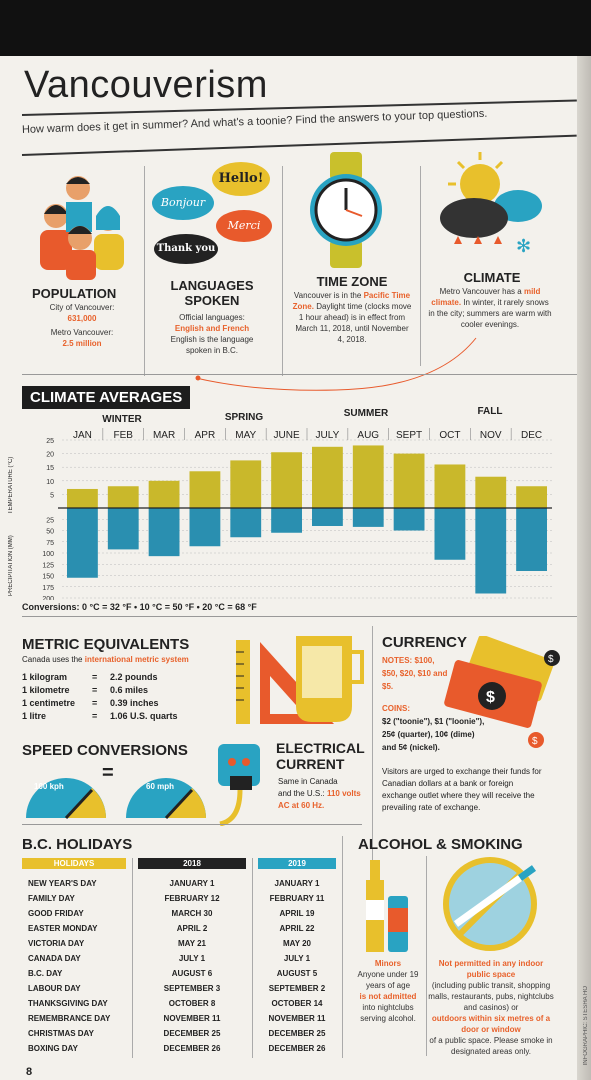  What do you see at coordinates (192, 928) in the screenshot?
I see `holiday-date-2018: APRIL 2` at bounding box center [192, 928].